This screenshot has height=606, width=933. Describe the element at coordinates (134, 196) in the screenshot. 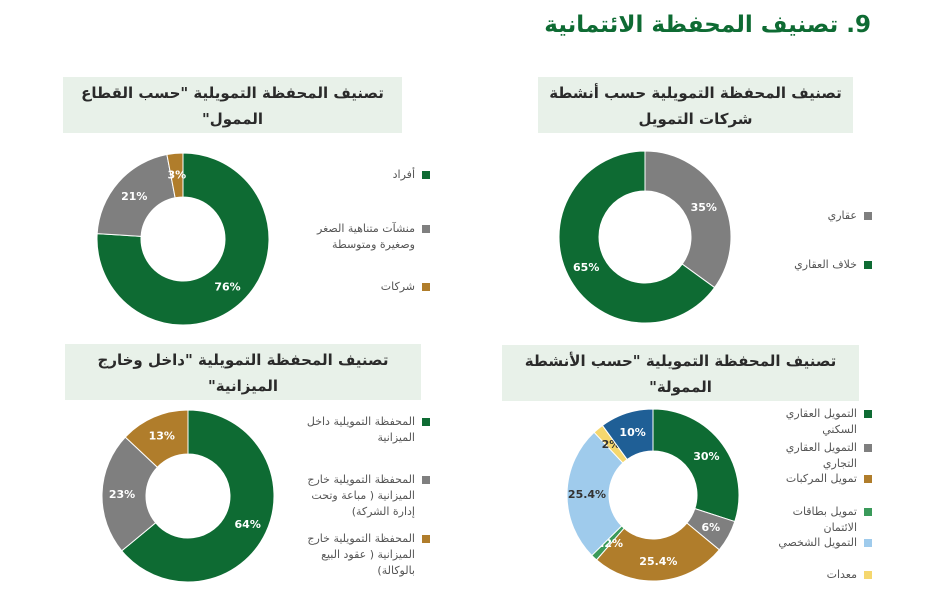

I see `slice-label: 21%` at that location.